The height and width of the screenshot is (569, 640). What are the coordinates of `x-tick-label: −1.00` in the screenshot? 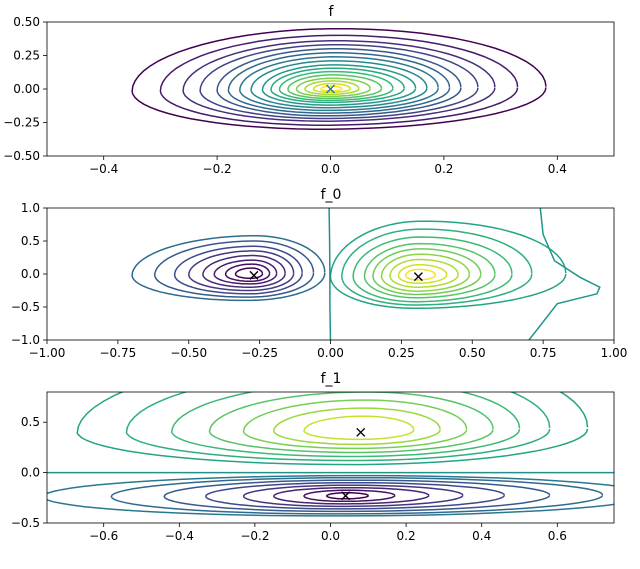 It's located at (47, 353).